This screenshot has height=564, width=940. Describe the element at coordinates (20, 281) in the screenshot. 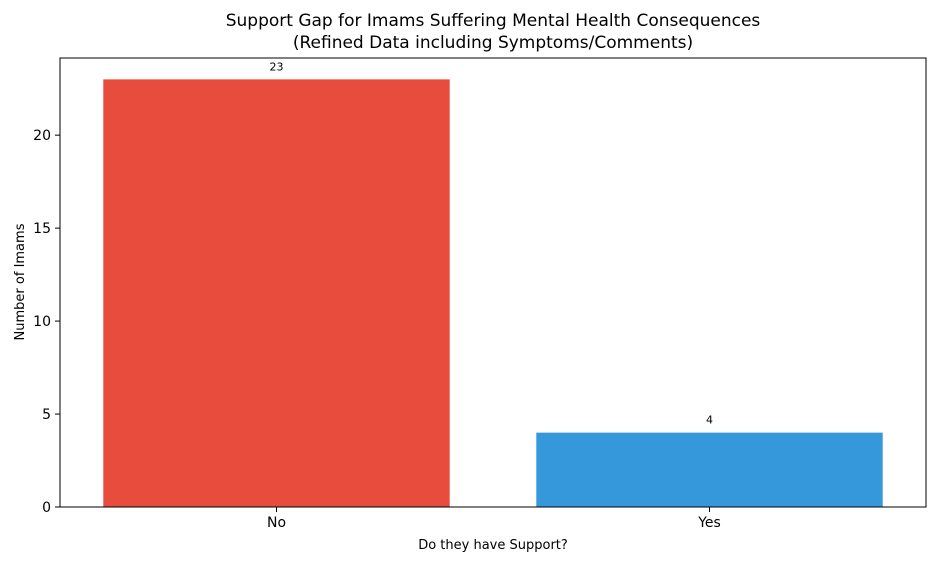

I see `y-axis-label: Number of Imams` at that location.